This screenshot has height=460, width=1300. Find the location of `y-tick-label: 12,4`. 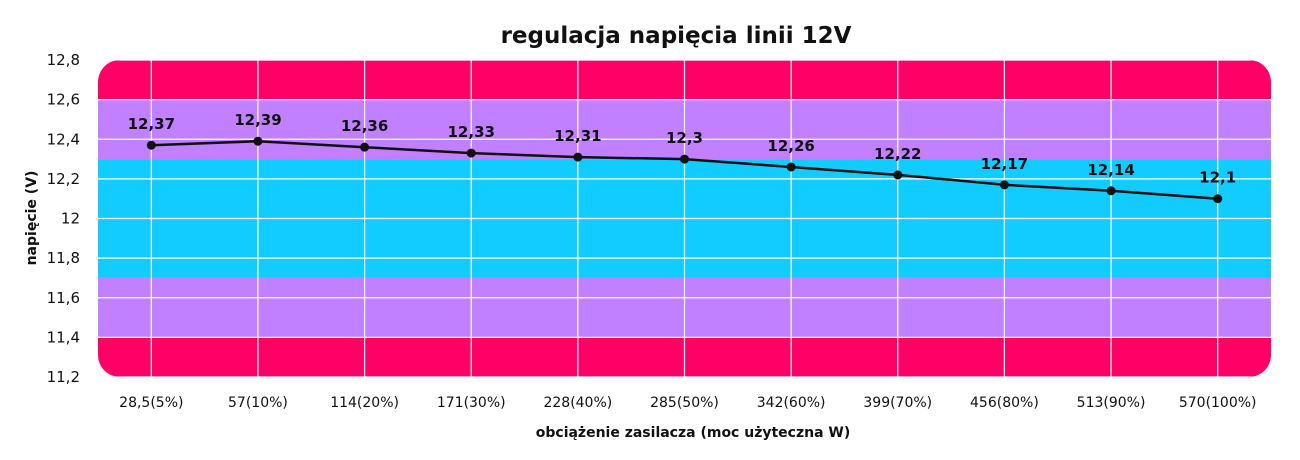

y-tick-label: 12,4 is located at coordinates (63, 139).